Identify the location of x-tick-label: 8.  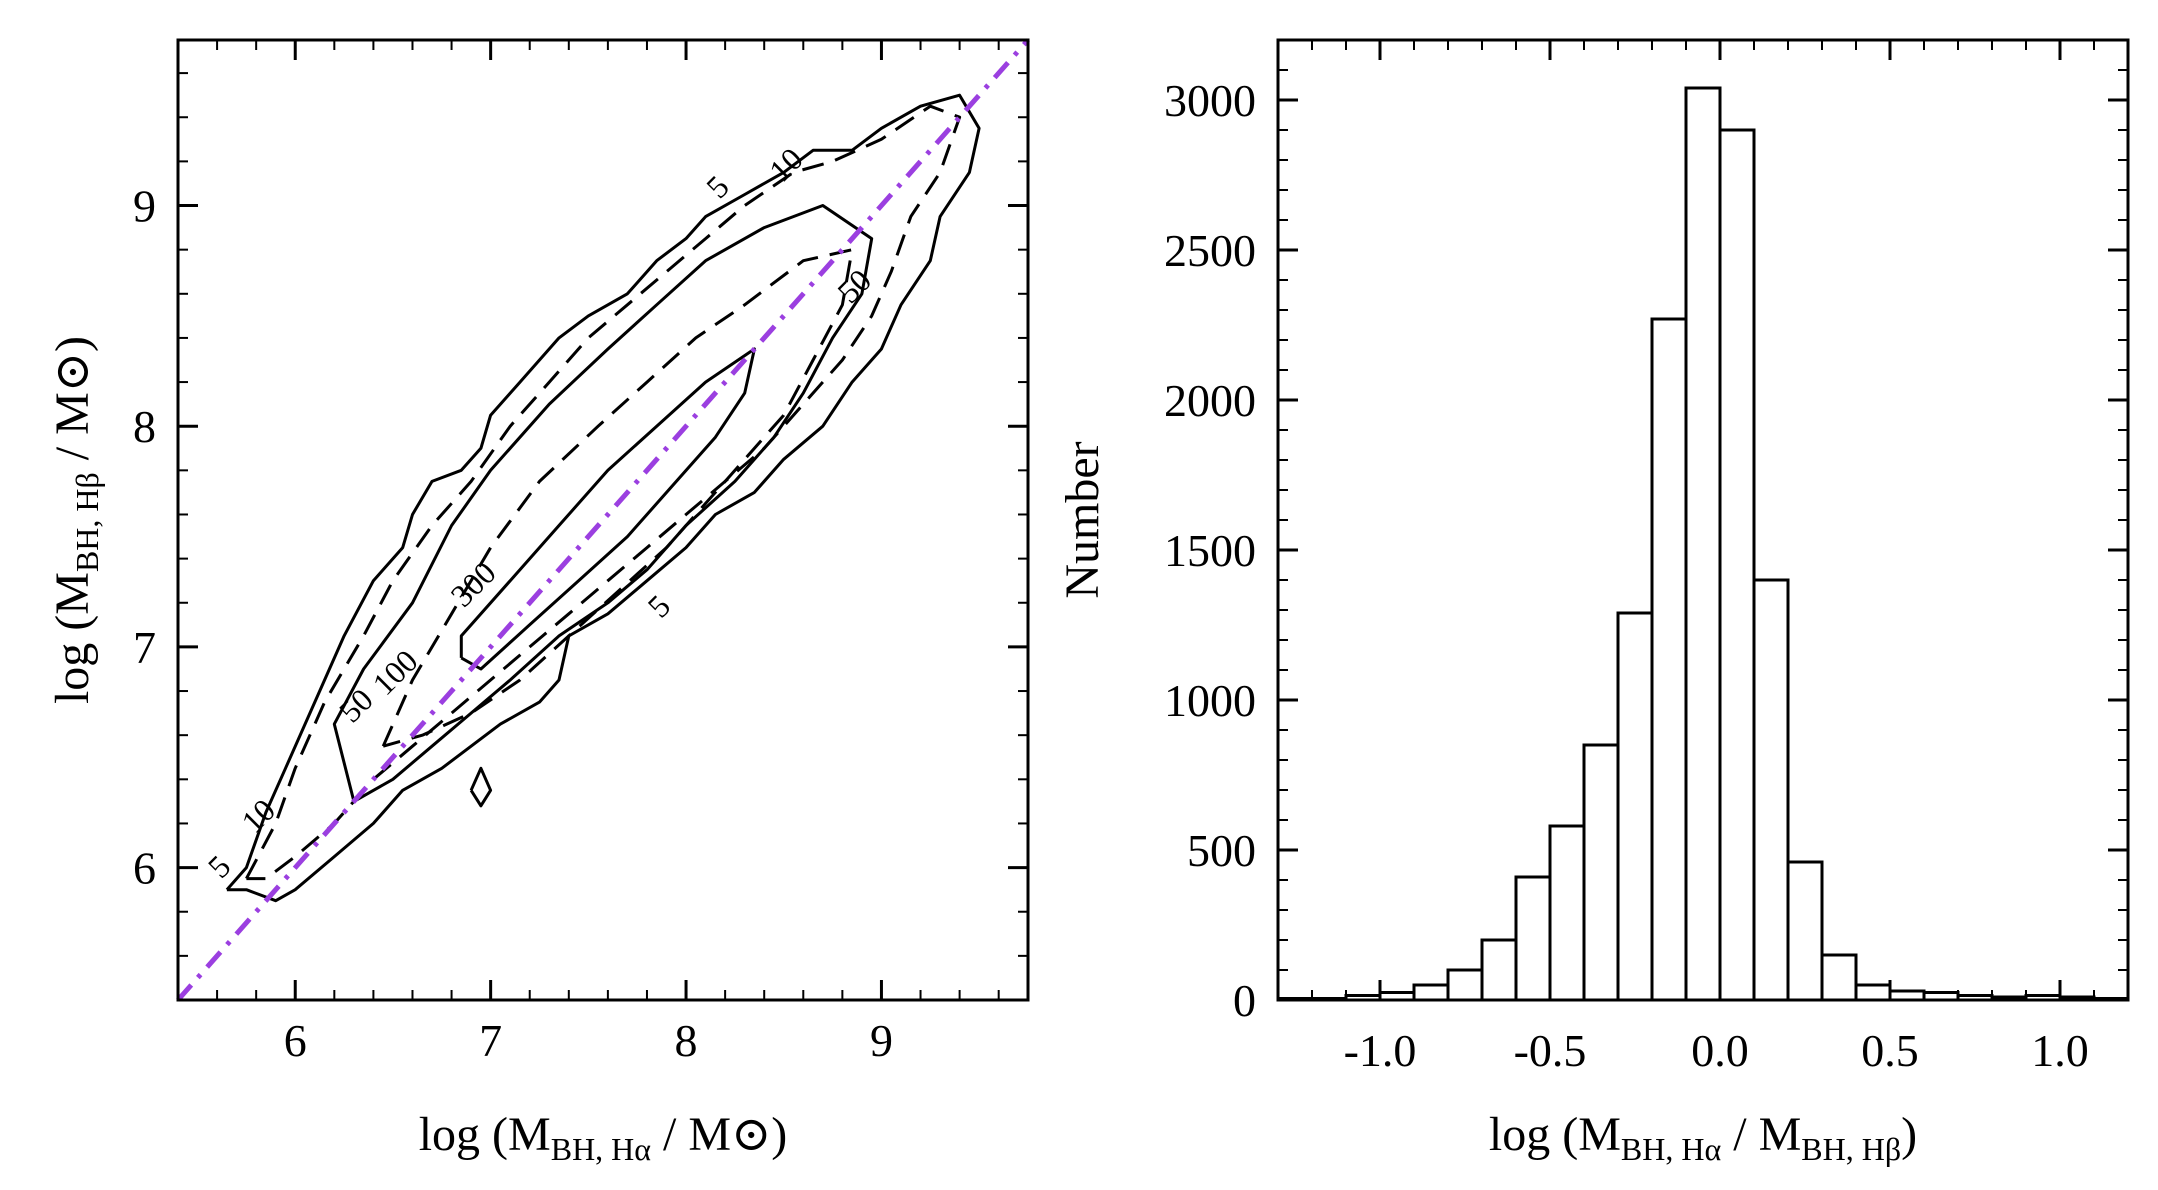
(686, 1040).